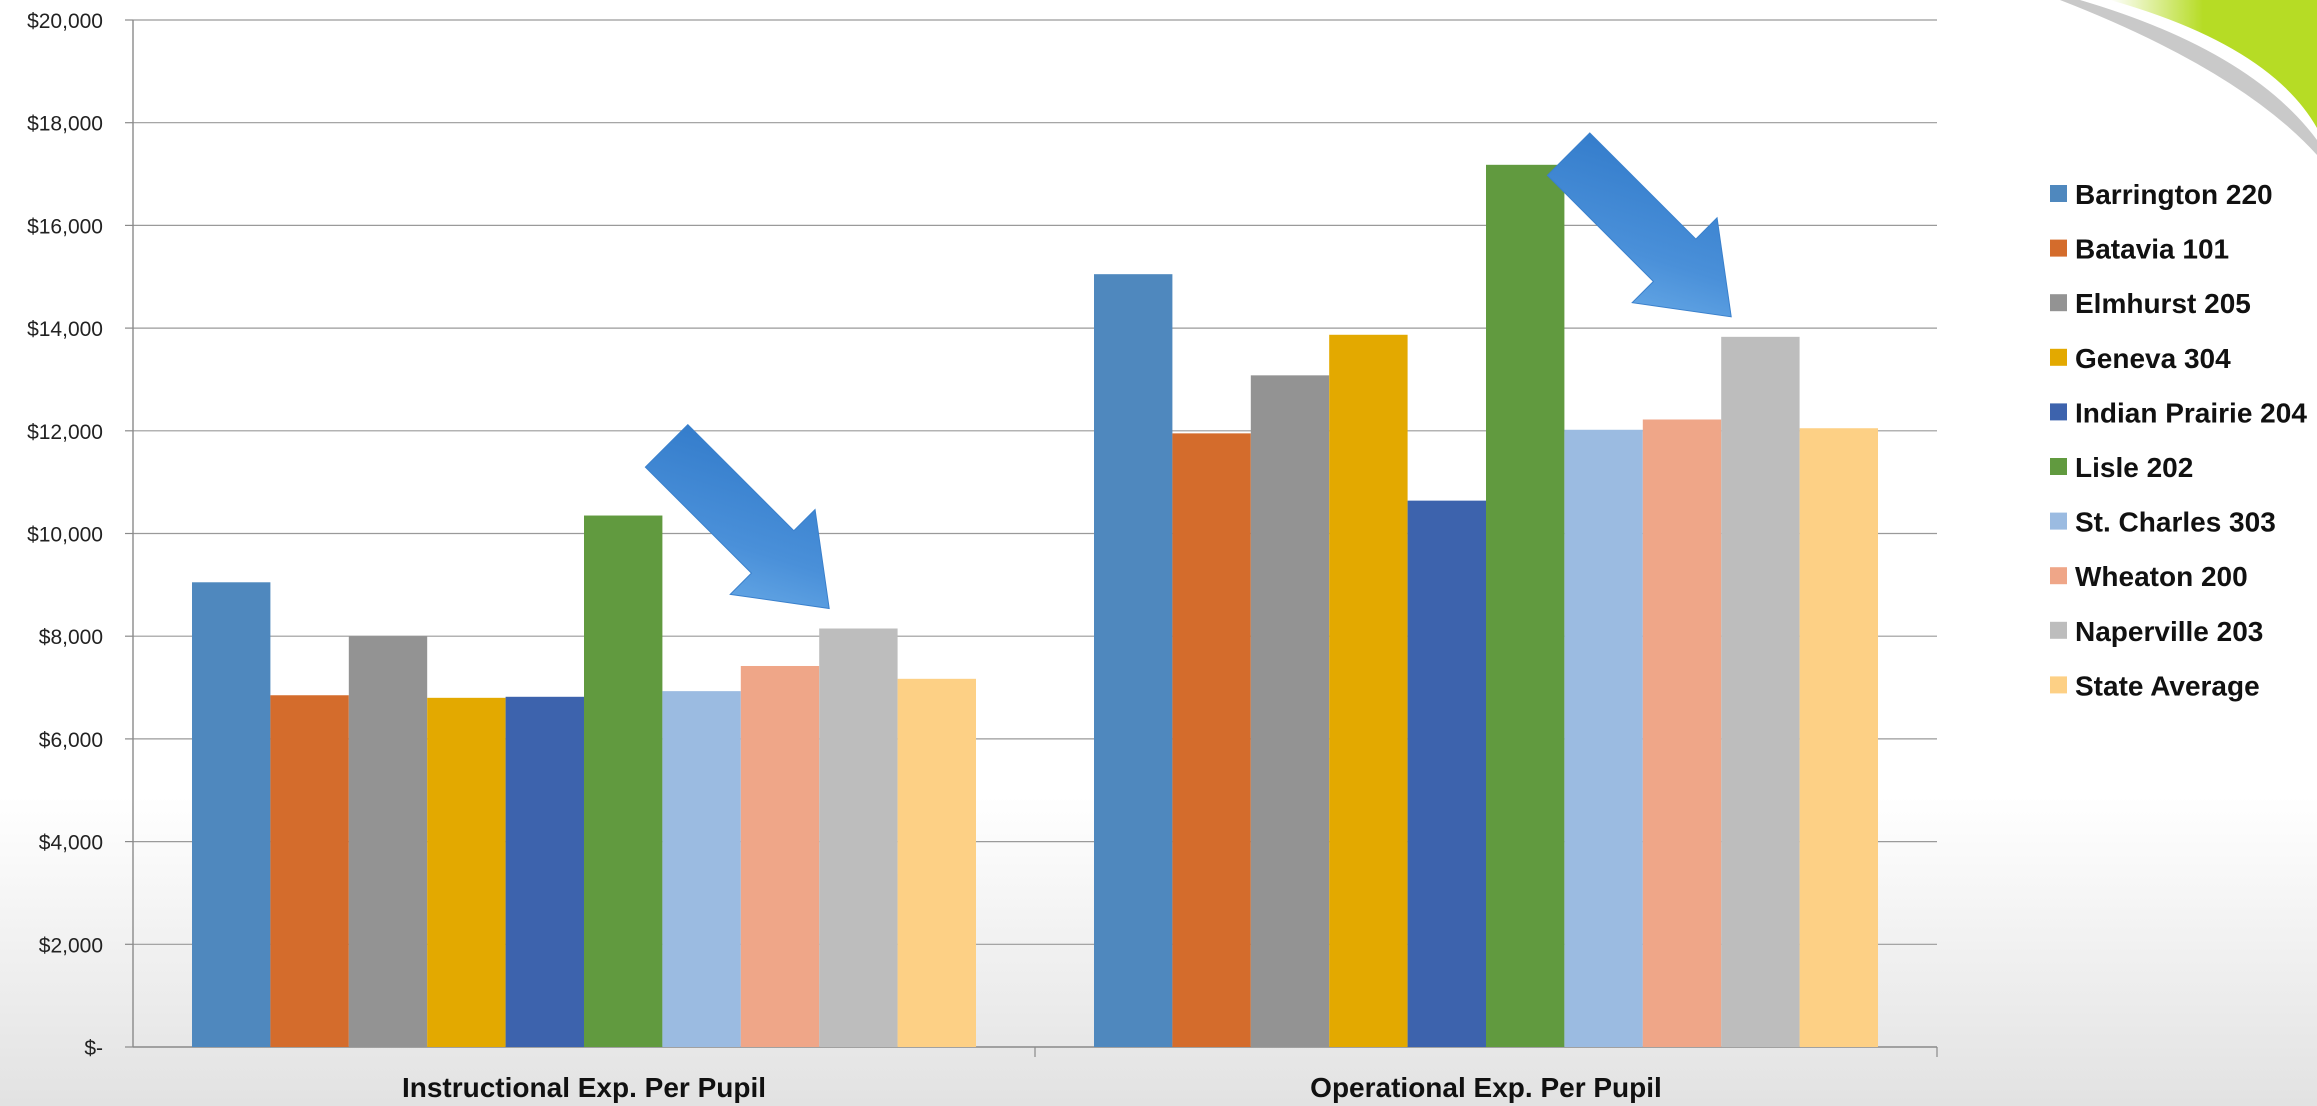 The height and width of the screenshot is (1106, 2317). I want to click on swoosh-green, so click(2213, 64).